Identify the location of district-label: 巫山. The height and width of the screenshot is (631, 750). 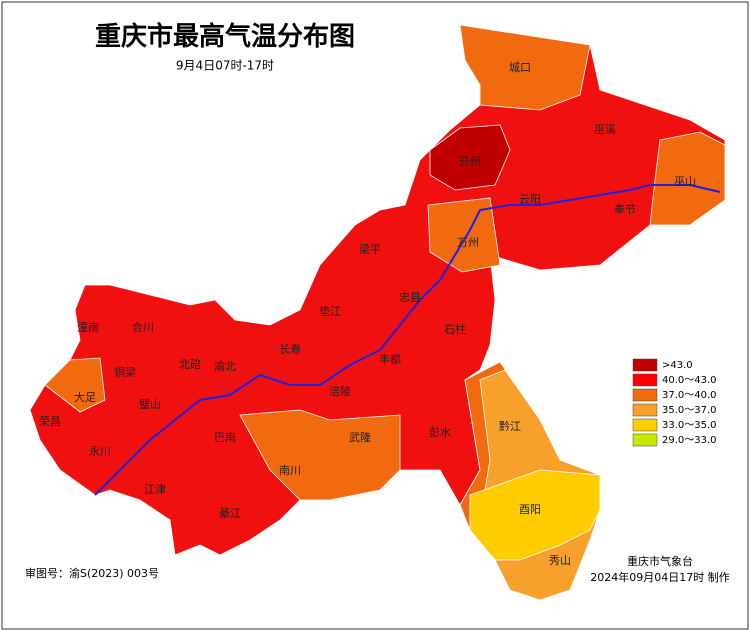
(685, 181).